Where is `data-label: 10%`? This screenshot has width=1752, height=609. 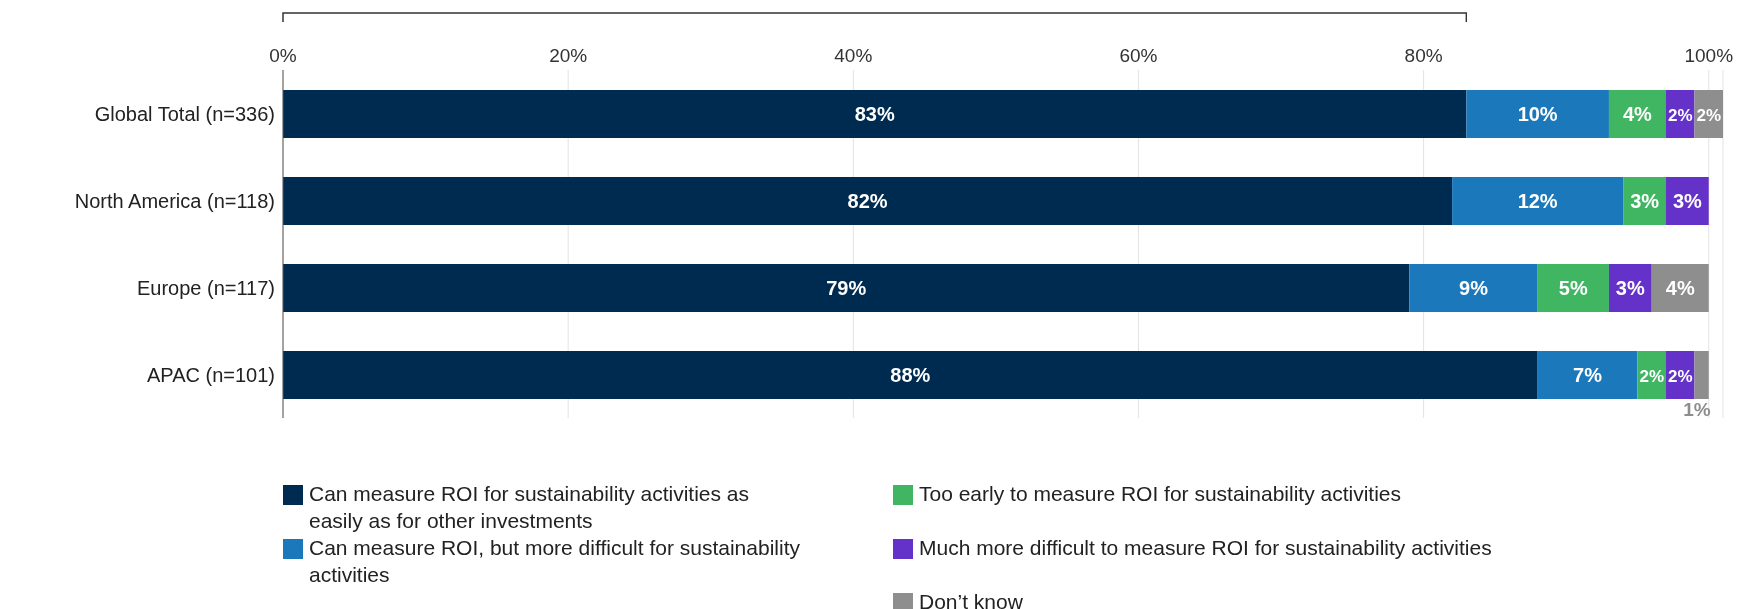
data-label: 10% is located at coordinates (1537, 114).